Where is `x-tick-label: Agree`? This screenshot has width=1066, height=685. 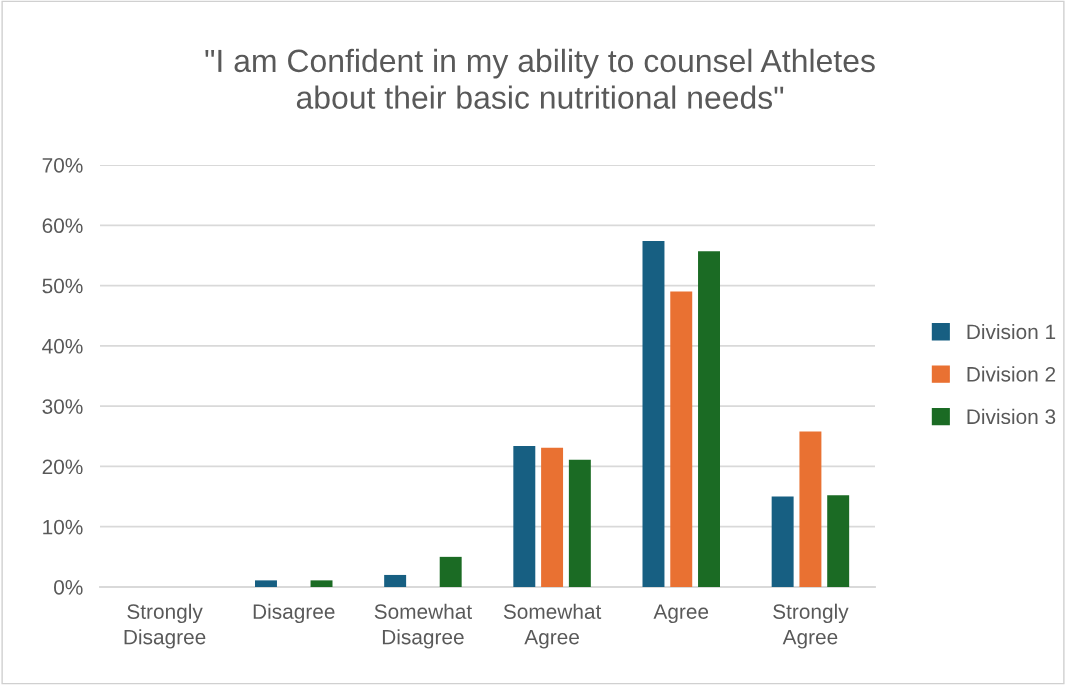
x-tick-label: Agree is located at coordinates (681, 614).